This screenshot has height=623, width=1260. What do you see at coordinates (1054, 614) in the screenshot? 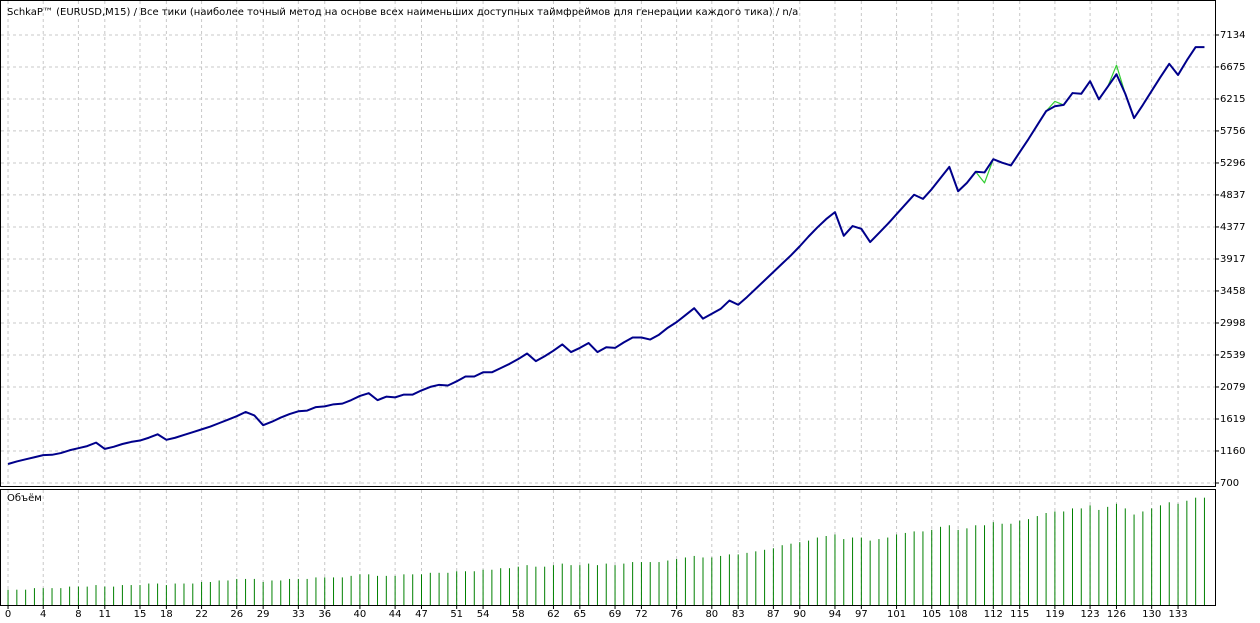
I see `x-tick-label: 119` at bounding box center [1054, 614].